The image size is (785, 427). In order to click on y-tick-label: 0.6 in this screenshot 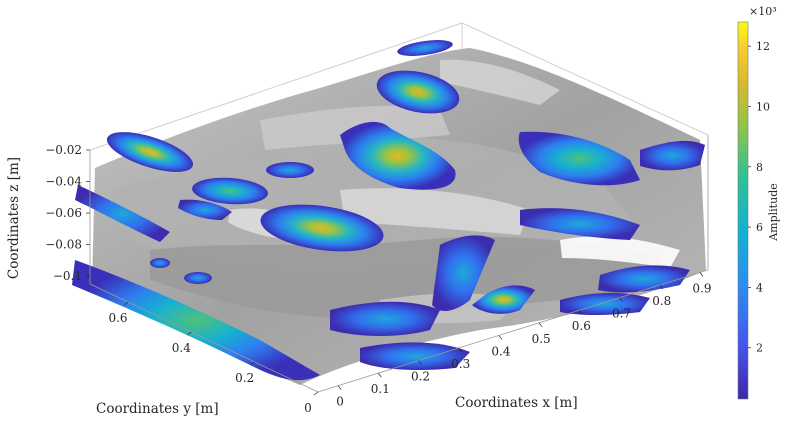, I will do `click(117, 318)`.